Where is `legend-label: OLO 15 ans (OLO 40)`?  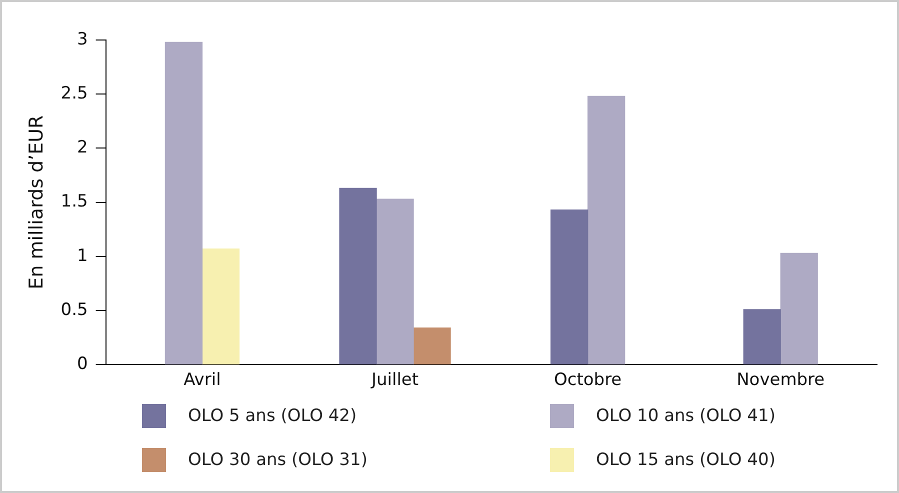 legend-label: OLO 15 ans (OLO 40) is located at coordinates (686, 460).